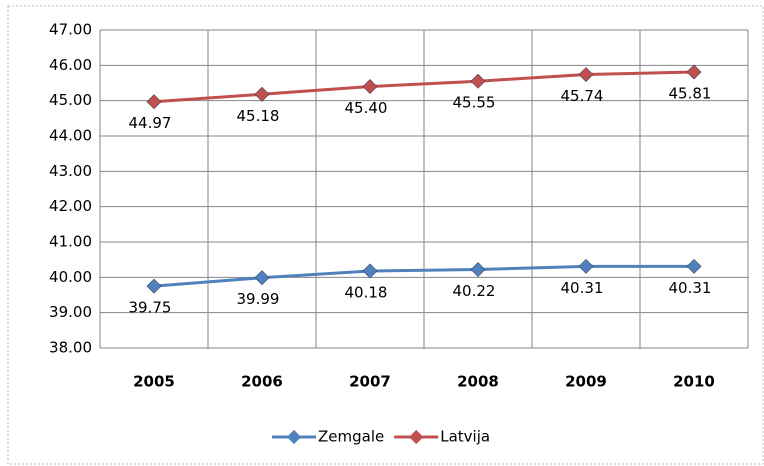  What do you see at coordinates (582, 96) in the screenshot?
I see `data-label: 45.74` at bounding box center [582, 96].